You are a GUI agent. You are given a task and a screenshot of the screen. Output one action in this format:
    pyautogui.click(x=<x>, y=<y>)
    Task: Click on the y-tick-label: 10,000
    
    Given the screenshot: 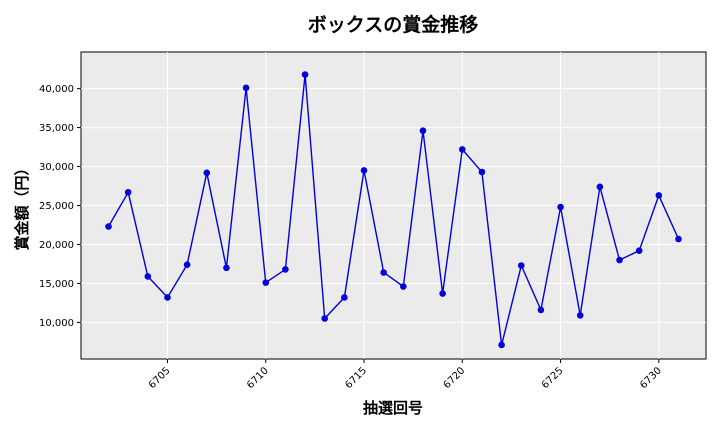 What is the action you would take?
    pyautogui.click(x=56, y=323)
    